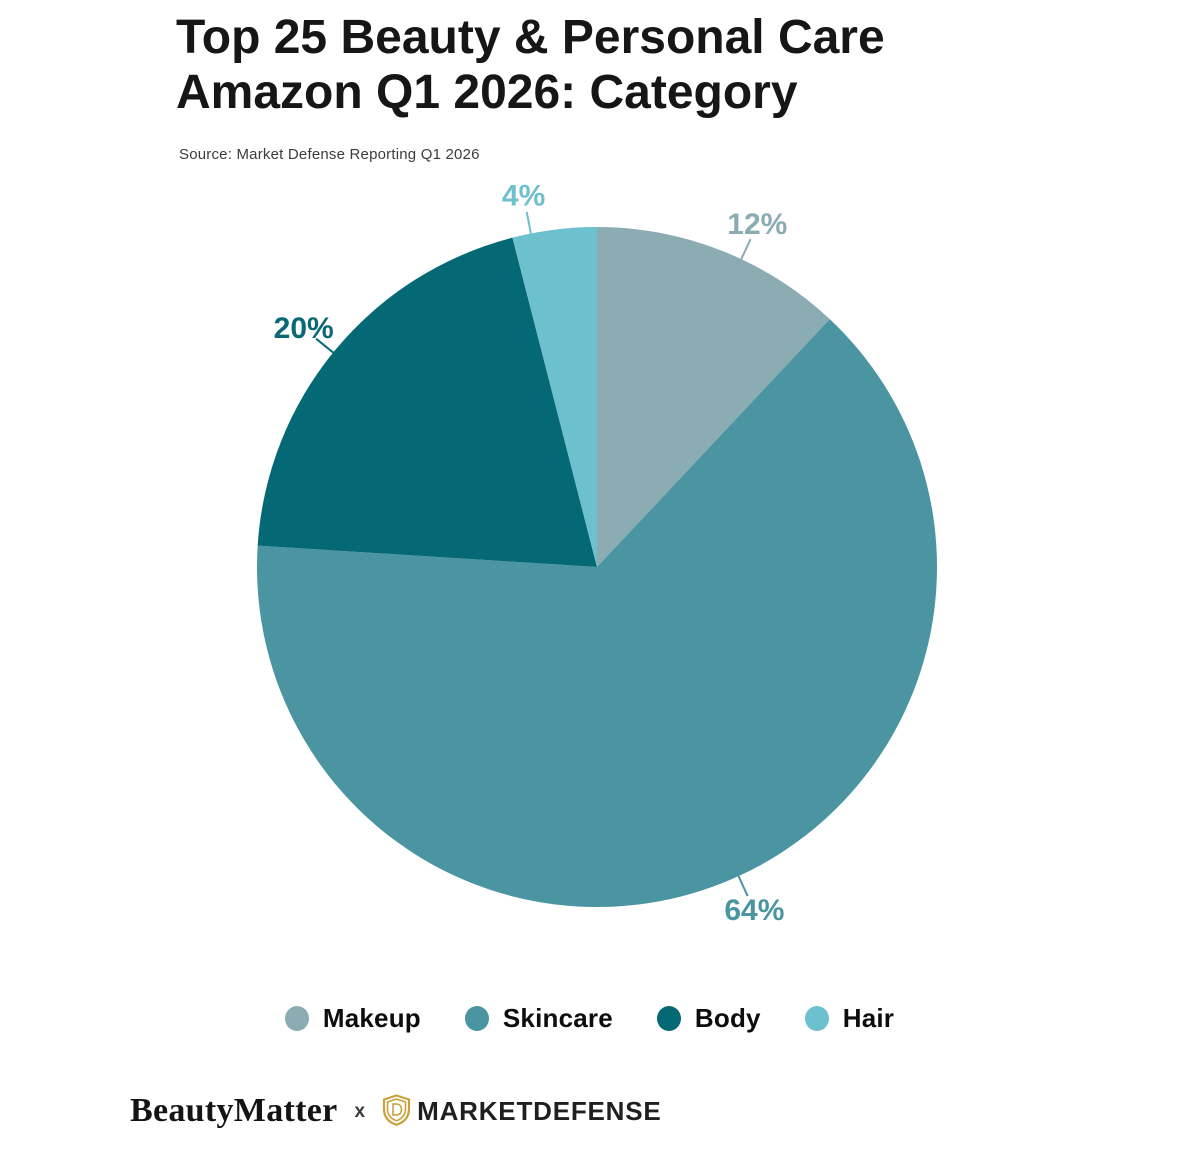 The width and height of the screenshot is (1179, 1149). I want to click on footer-brands: BeautyMatter x MARKETDEFENSE, so click(396, 1111).